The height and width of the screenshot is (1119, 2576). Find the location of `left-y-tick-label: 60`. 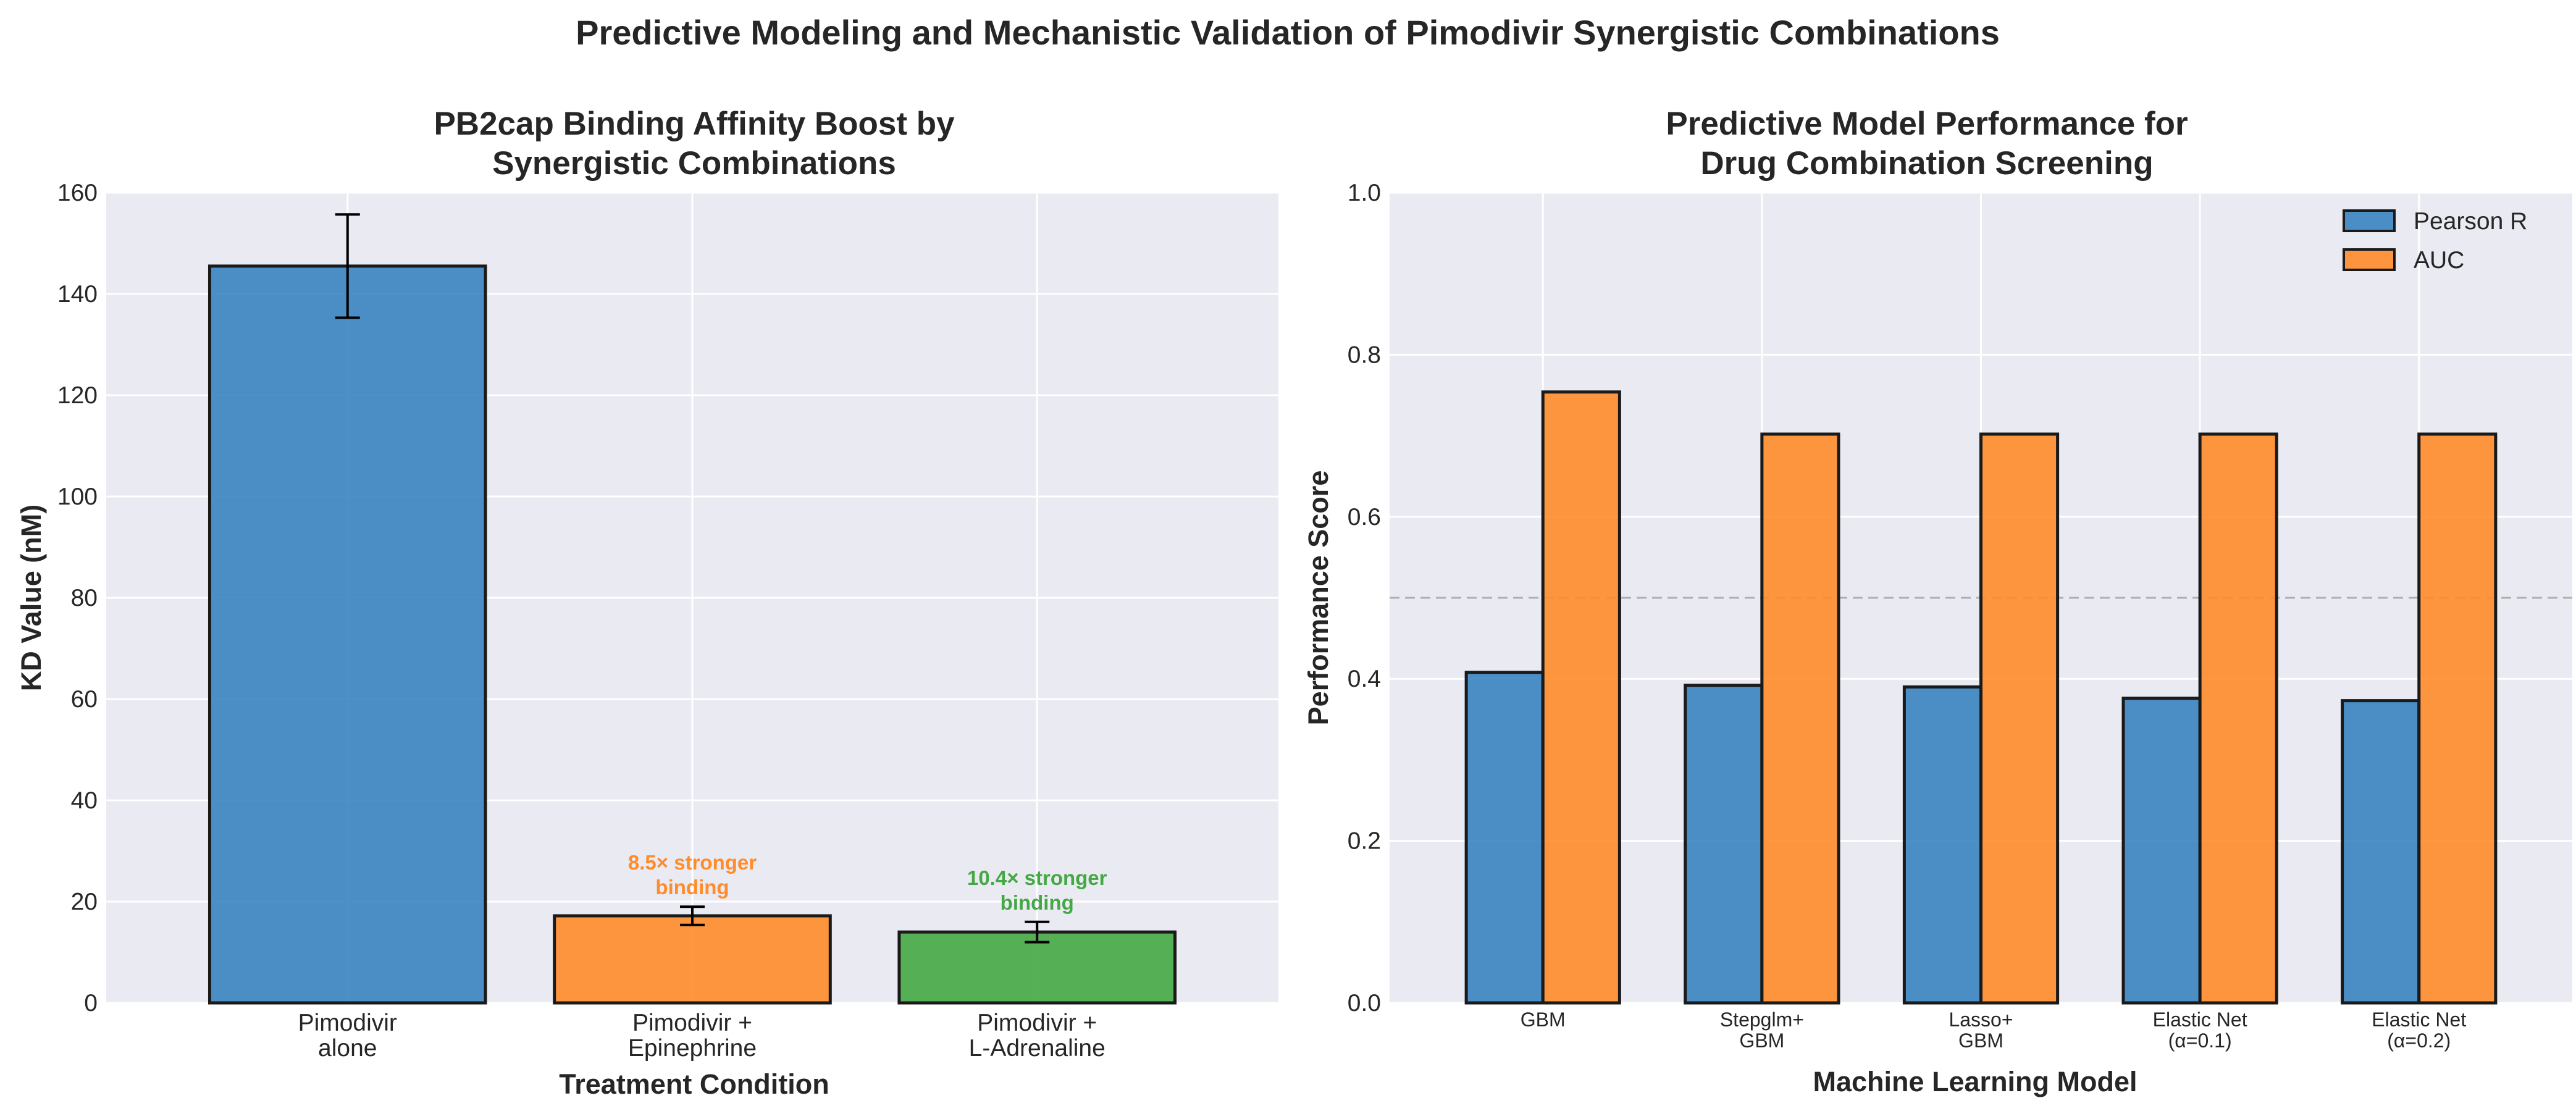

left-y-tick-label: 60 is located at coordinates (85, 699).